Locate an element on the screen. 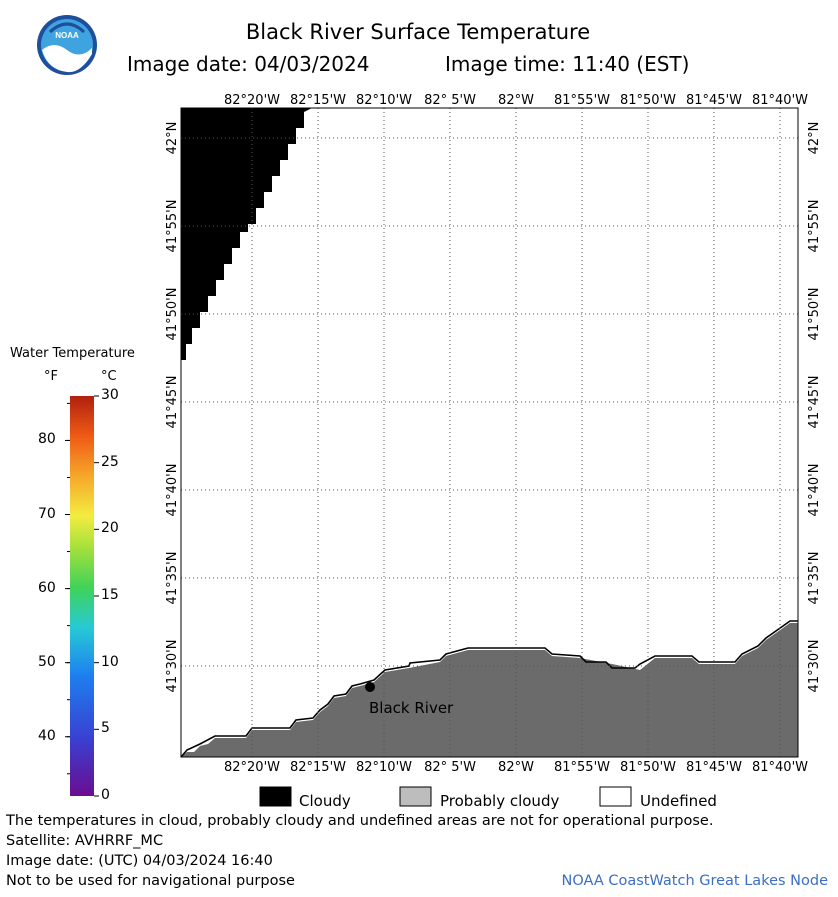  undefined-label: Undefined is located at coordinates (678, 801).